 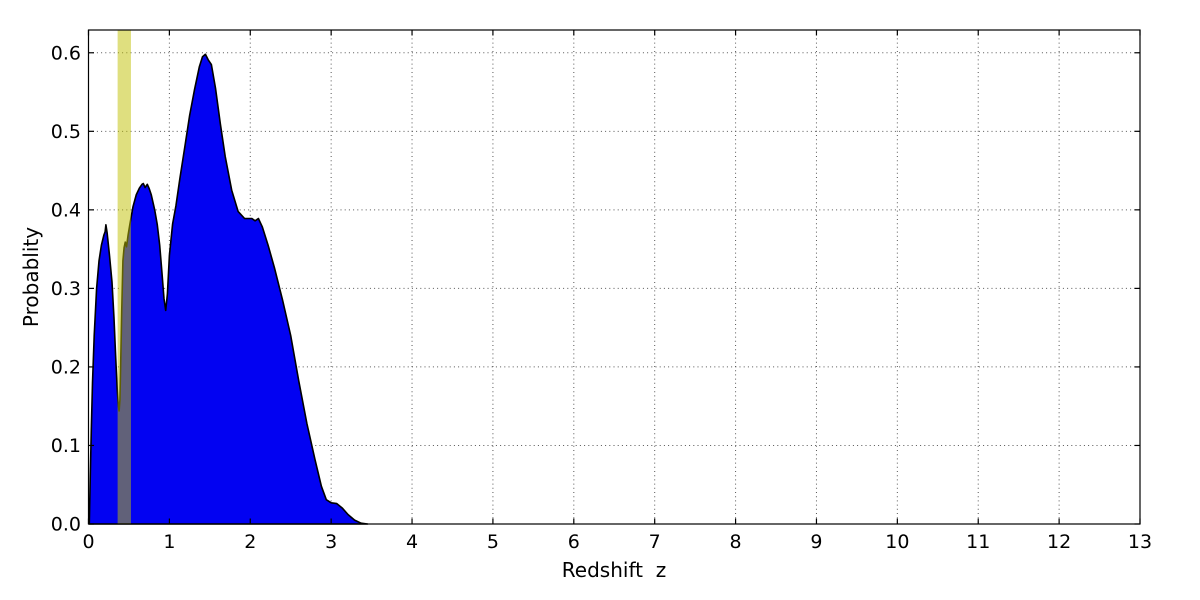 What do you see at coordinates (66, 446) in the screenshot?
I see `y-tick-label: 0.1` at bounding box center [66, 446].